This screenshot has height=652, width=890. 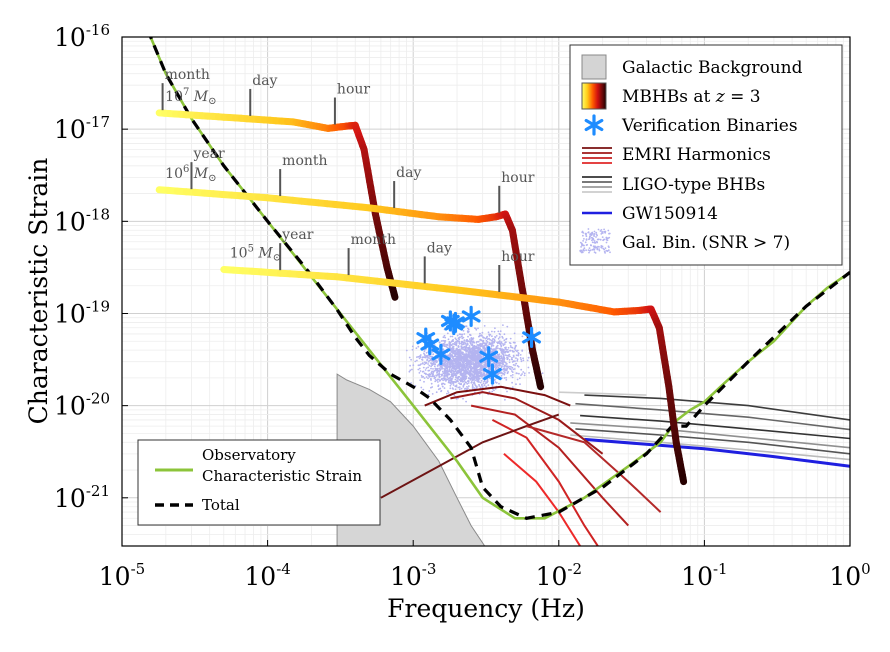 What do you see at coordinates (198, 97) in the screenshot?
I see `mass-label-unit: M` at bounding box center [198, 97].